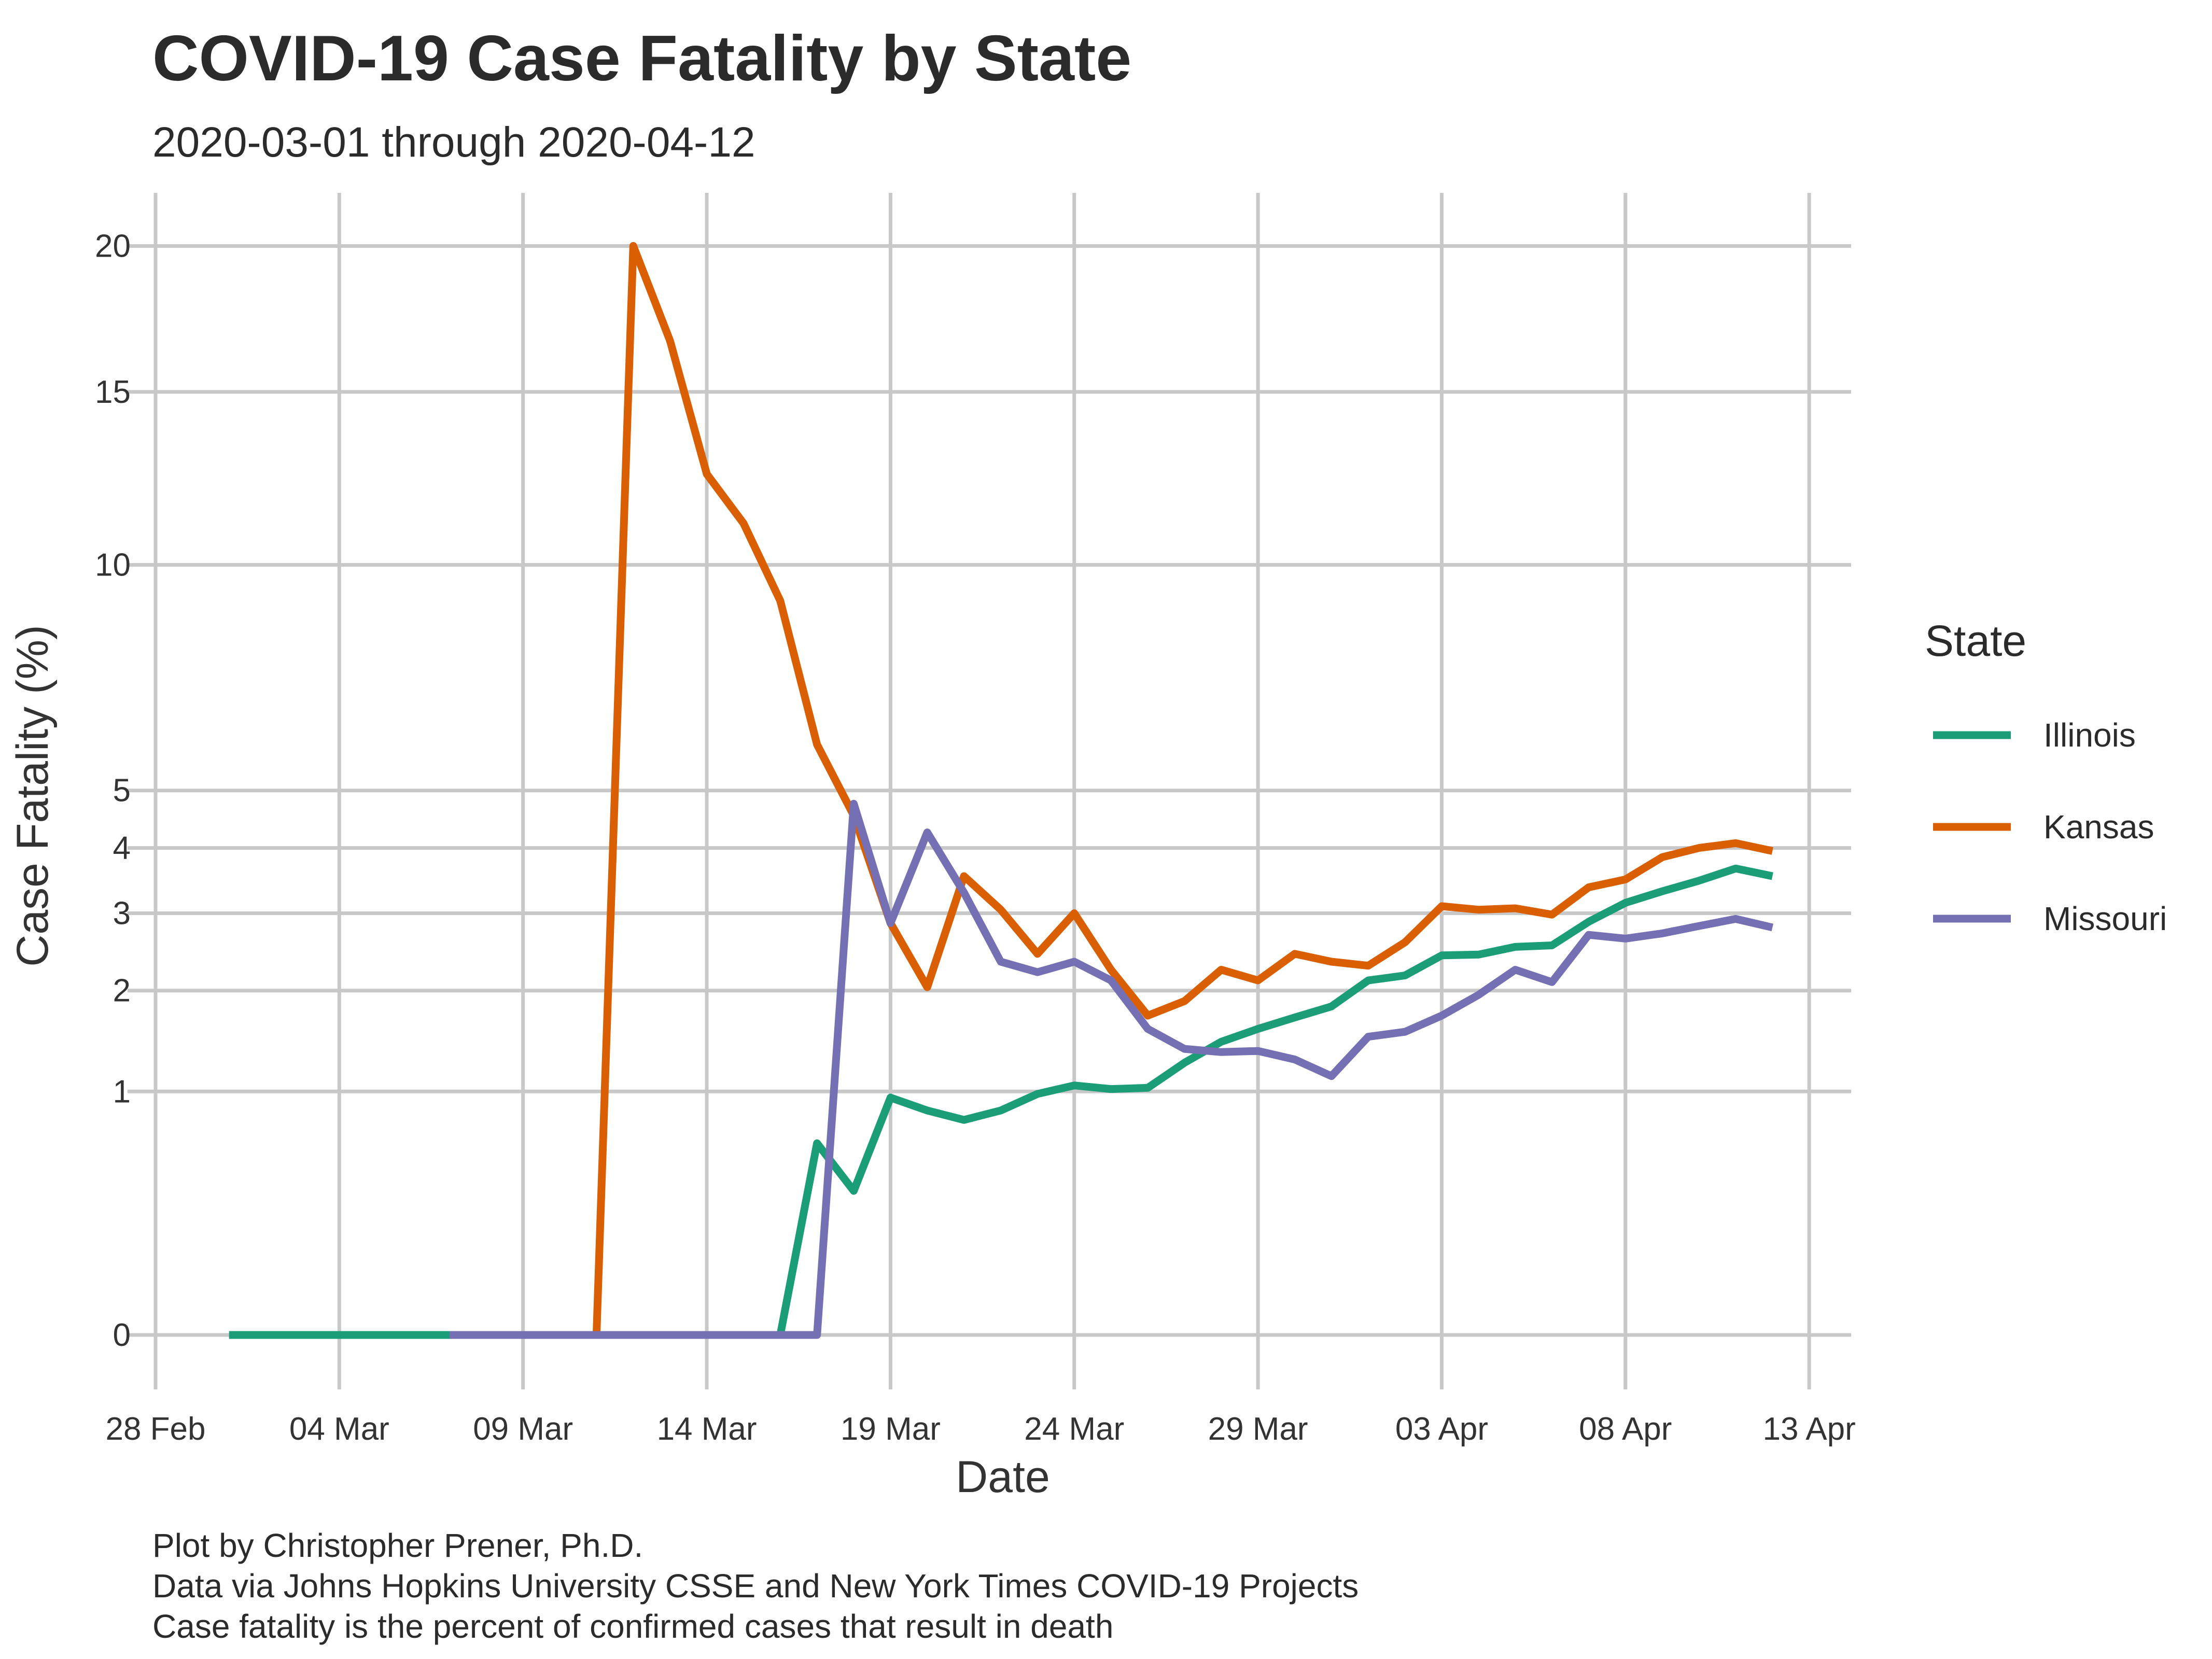 This screenshot has width=2212, height=1659. Describe the element at coordinates (113, 392) in the screenshot. I see `y-tick-label: 15` at that location.